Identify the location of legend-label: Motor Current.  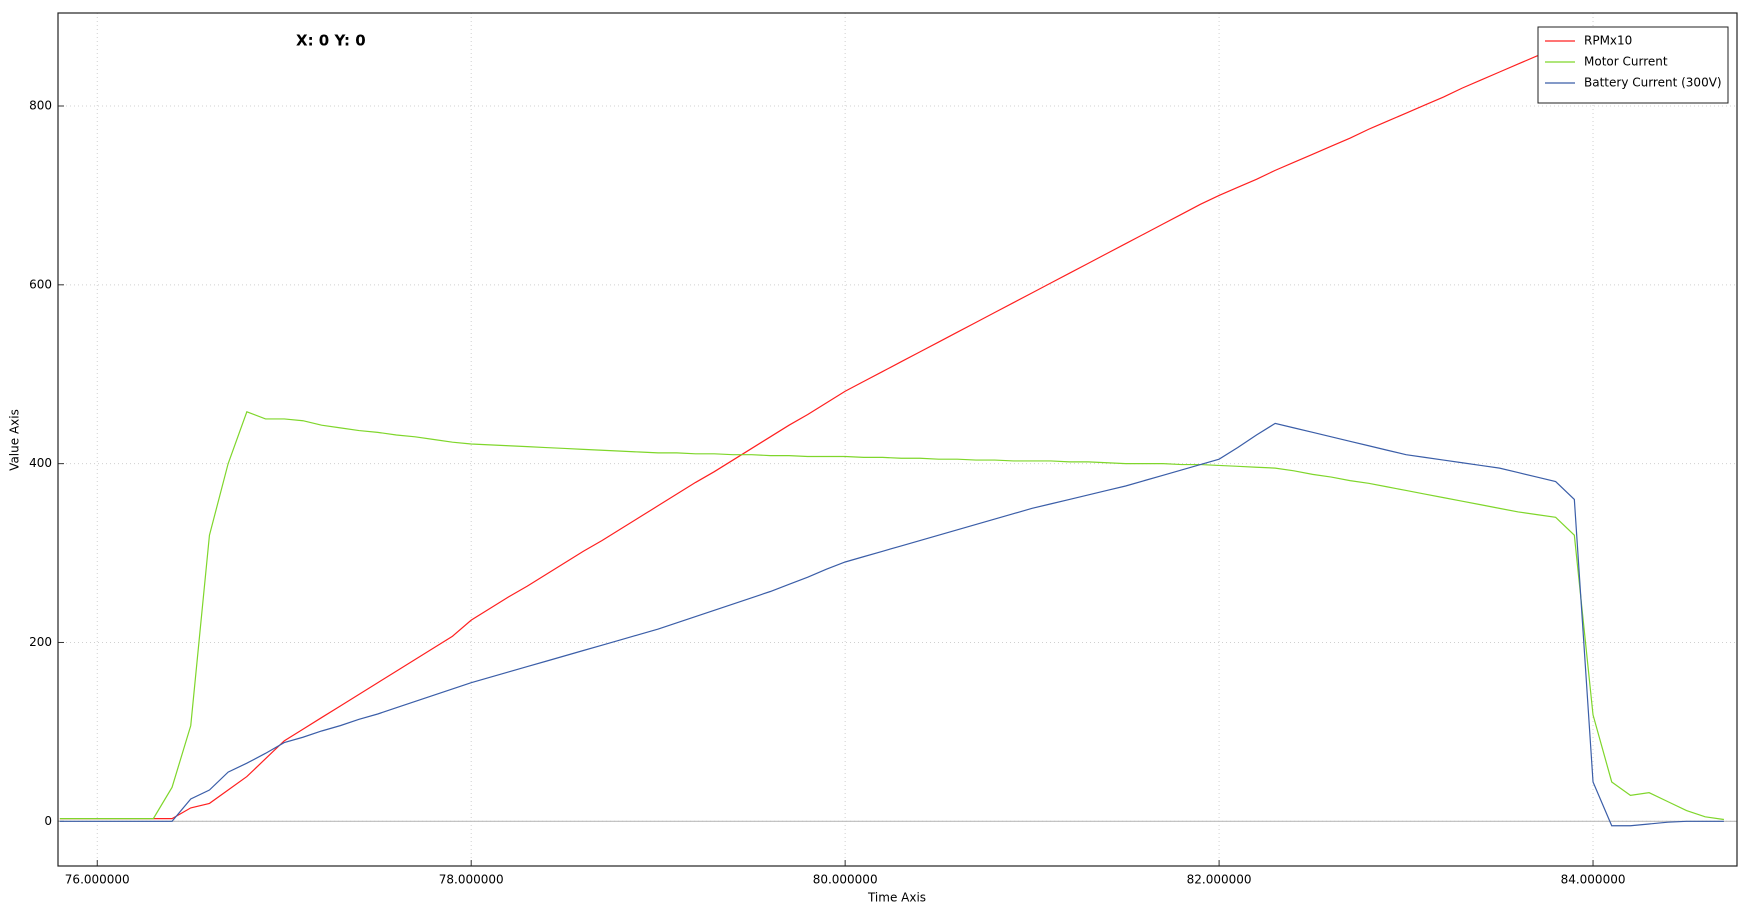
(1626, 62).